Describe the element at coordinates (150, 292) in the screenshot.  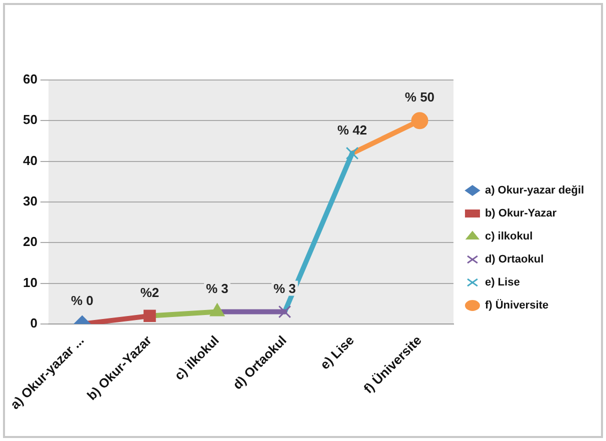
I see `data-label: %2` at that location.